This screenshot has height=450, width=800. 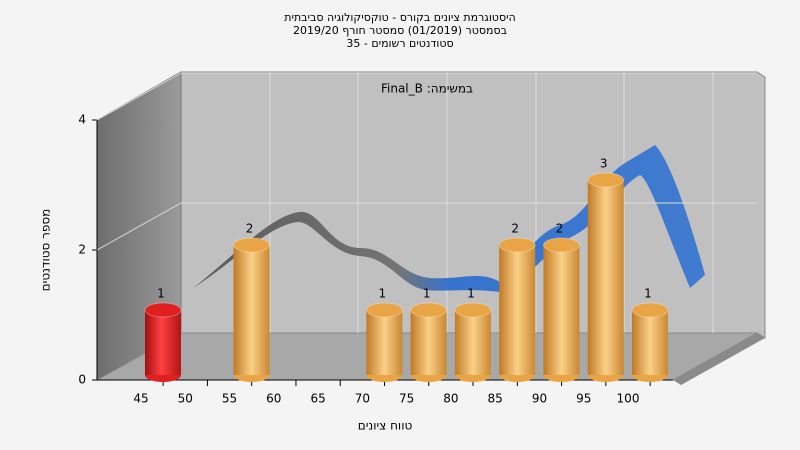 What do you see at coordinates (427, 89) in the screenshot?
I see `subtitle: במשימה: Final_B` at bounding box center [427, 89].